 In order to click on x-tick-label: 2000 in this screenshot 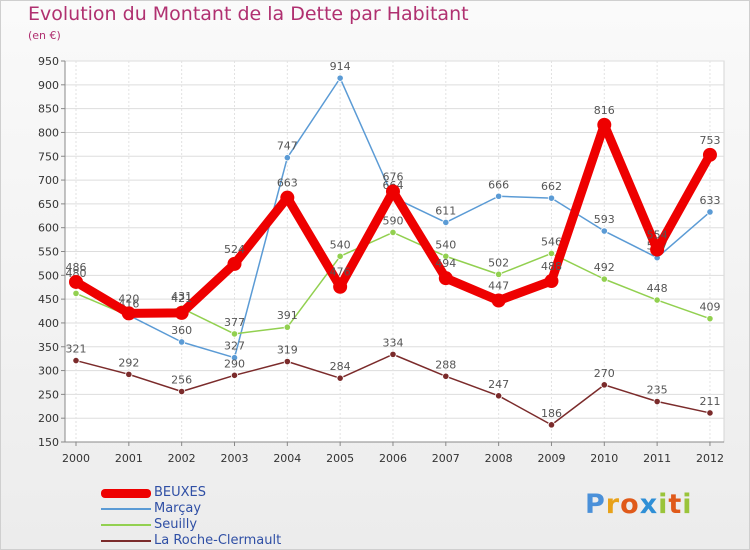, I will do `click(76, 458)`.